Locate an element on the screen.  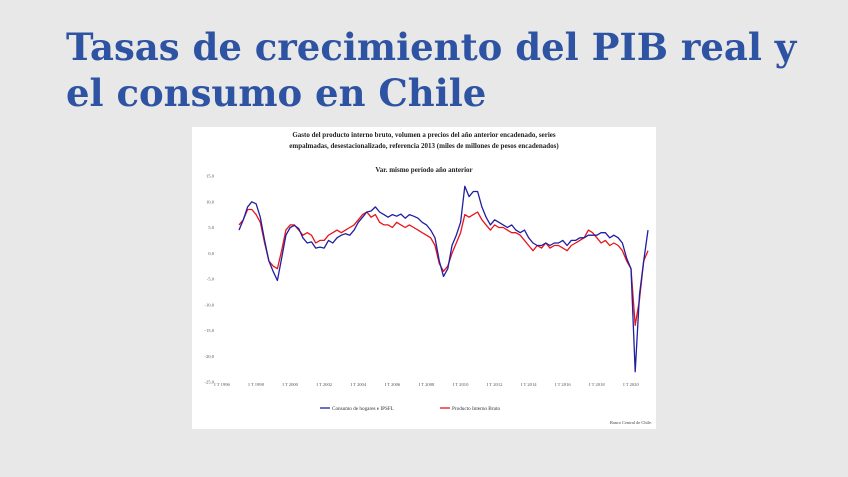
x-tick-label: I T 2016 is located at coordinates (563, 384).